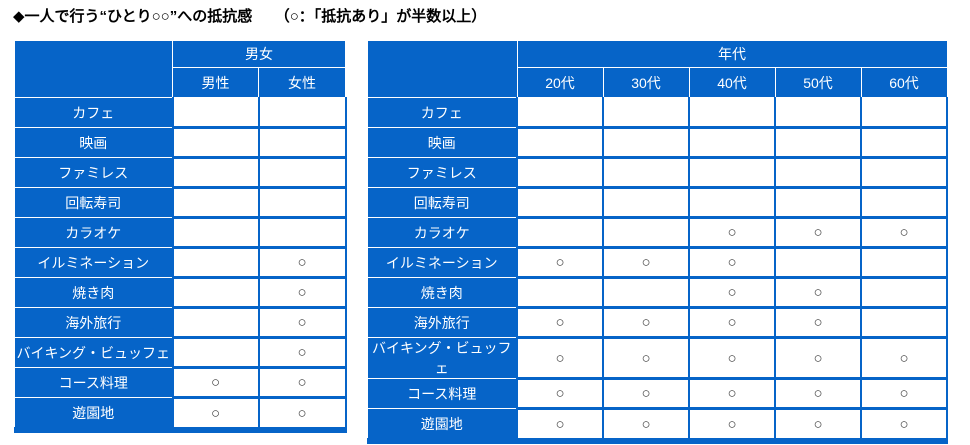 This screenshot has width=970, height=445. I want to click on table-row: 焼き肉 ○, so click(180, 292).